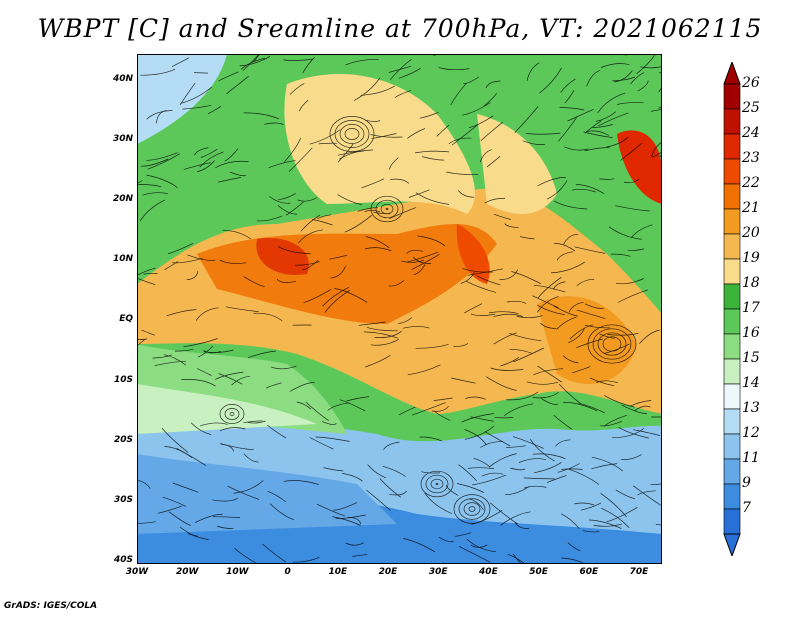 The height and width of the screenshot is (618, 800). Describe the element at coordinates (122, 79) in the screenshot. I see `lat-label: 40N` at that location.